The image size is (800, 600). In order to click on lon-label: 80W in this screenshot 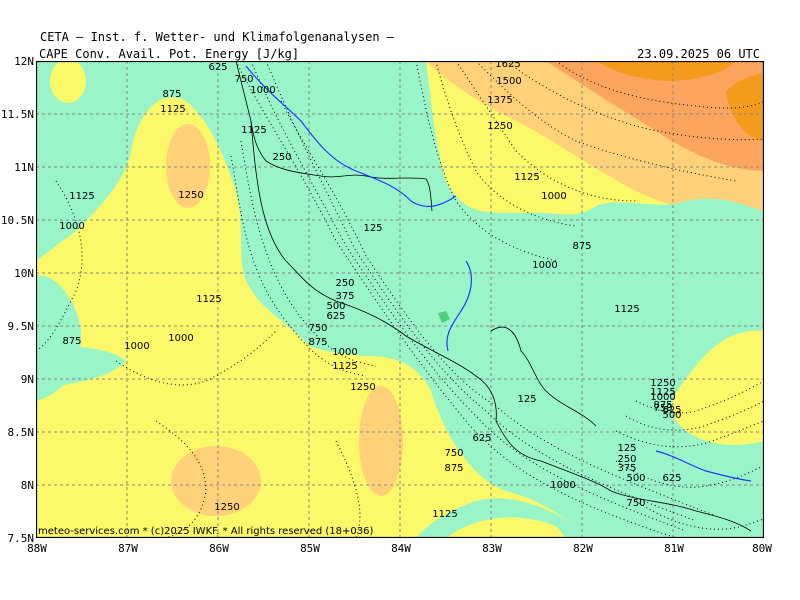, I will do `click(762, 548)`.